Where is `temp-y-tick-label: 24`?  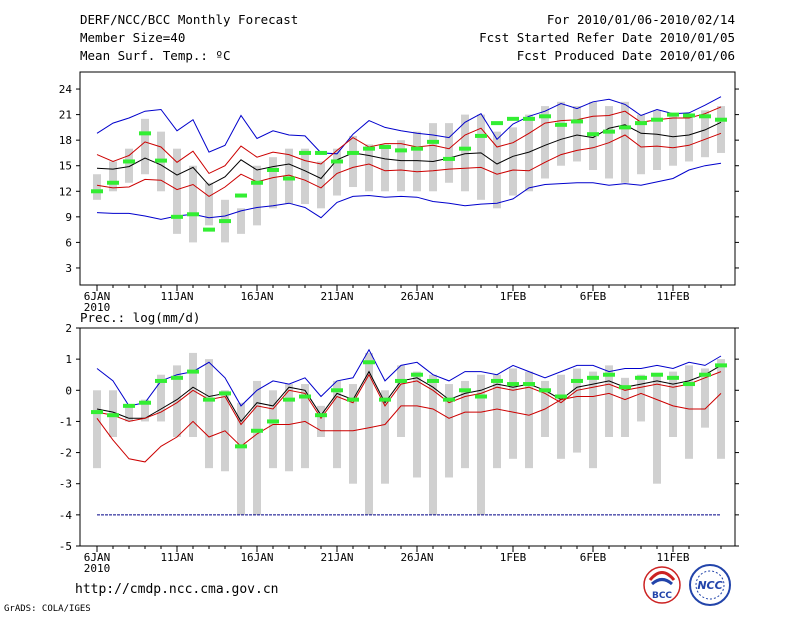
temp-y-tick-label: 24 is located at coordinates (66, 89).